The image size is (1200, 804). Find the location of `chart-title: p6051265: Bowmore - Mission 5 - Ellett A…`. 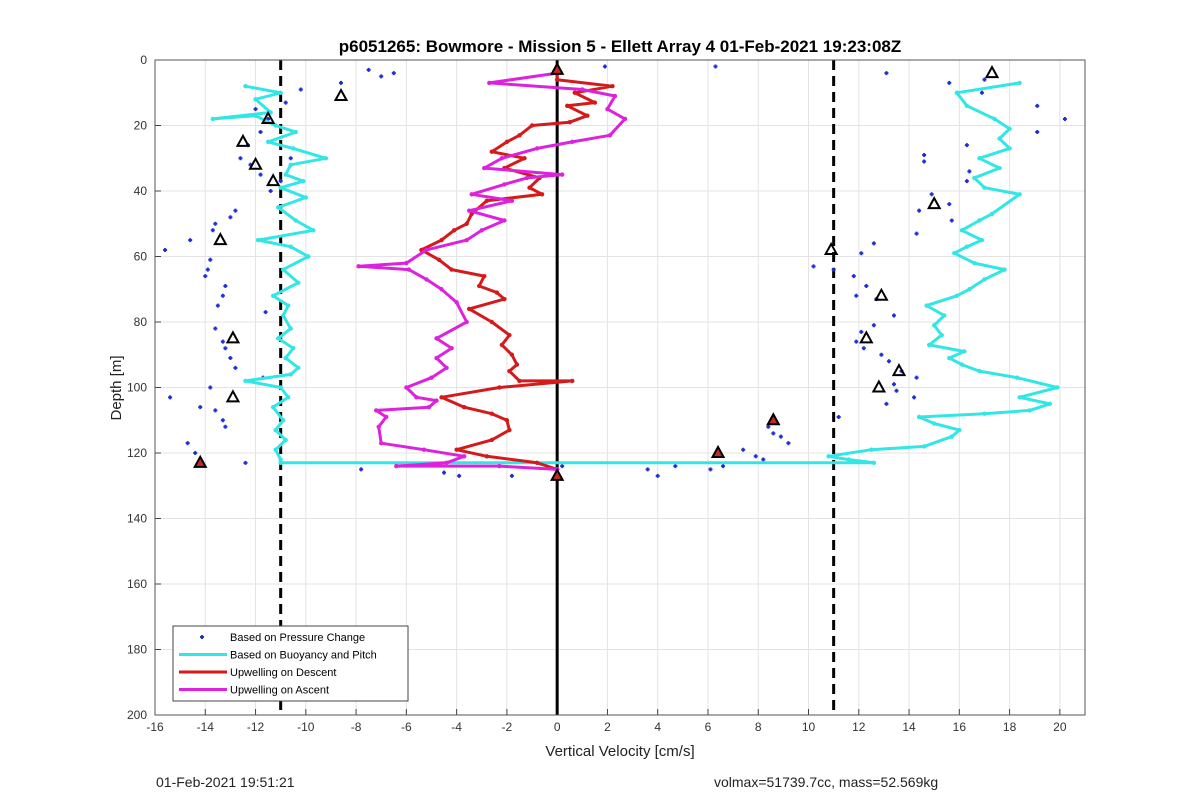

chart-title: p6051265: Bowmore - Mission 5 - Ellett A… is located at coordinates (620, 46).